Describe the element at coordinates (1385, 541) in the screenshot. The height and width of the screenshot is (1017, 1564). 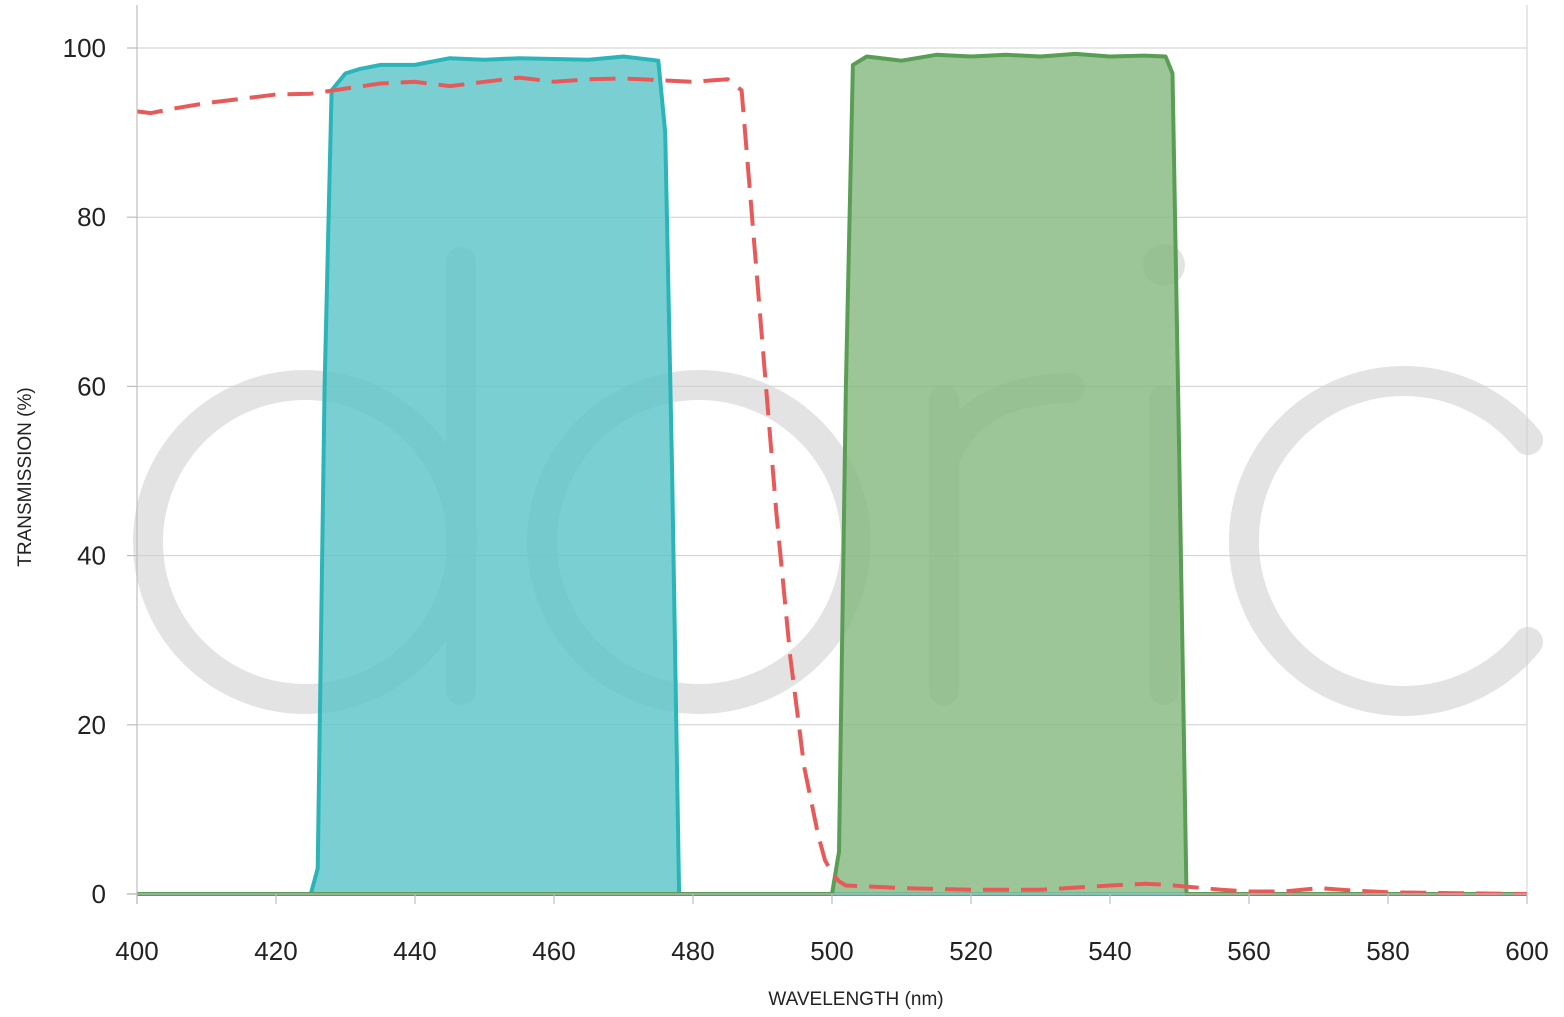
I see `watermark-c` at that location.